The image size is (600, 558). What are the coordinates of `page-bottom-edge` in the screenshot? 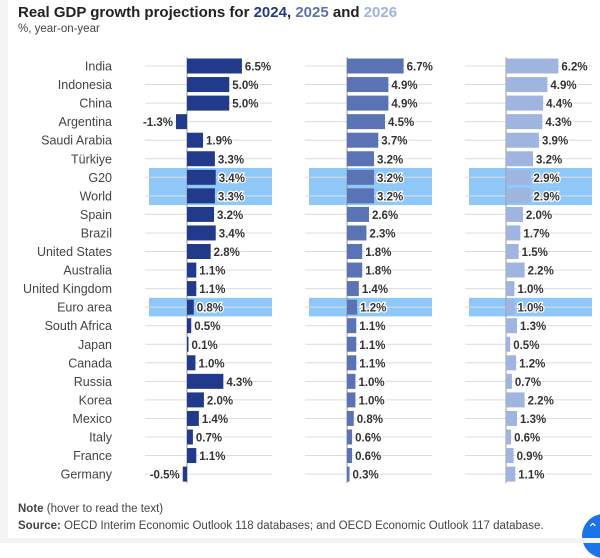 It's located at (300, 540).